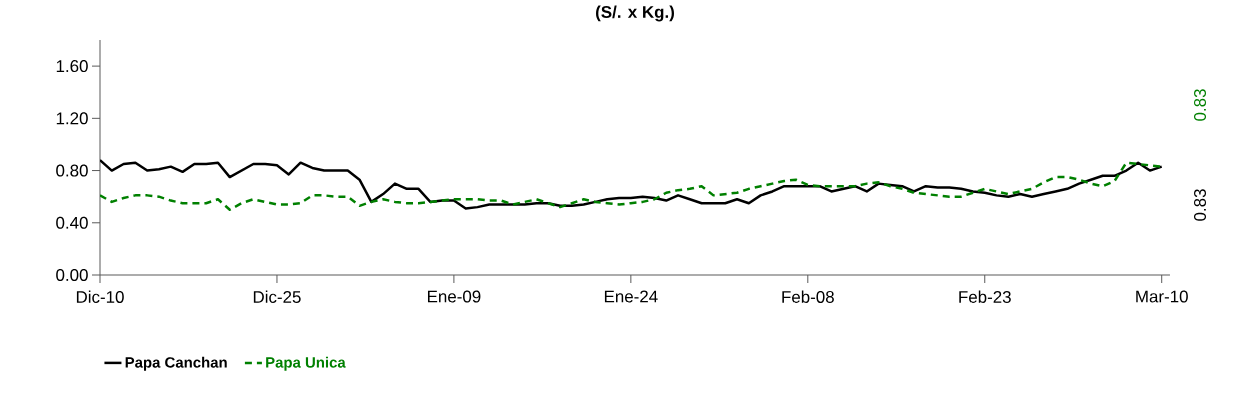 The height and width of the screenshot is (403, 1235). What do you see at coordinates (1162, 296) in the screenshot?
I see `x-tick-label: Mar-10` at bounding box center [1162, 296].